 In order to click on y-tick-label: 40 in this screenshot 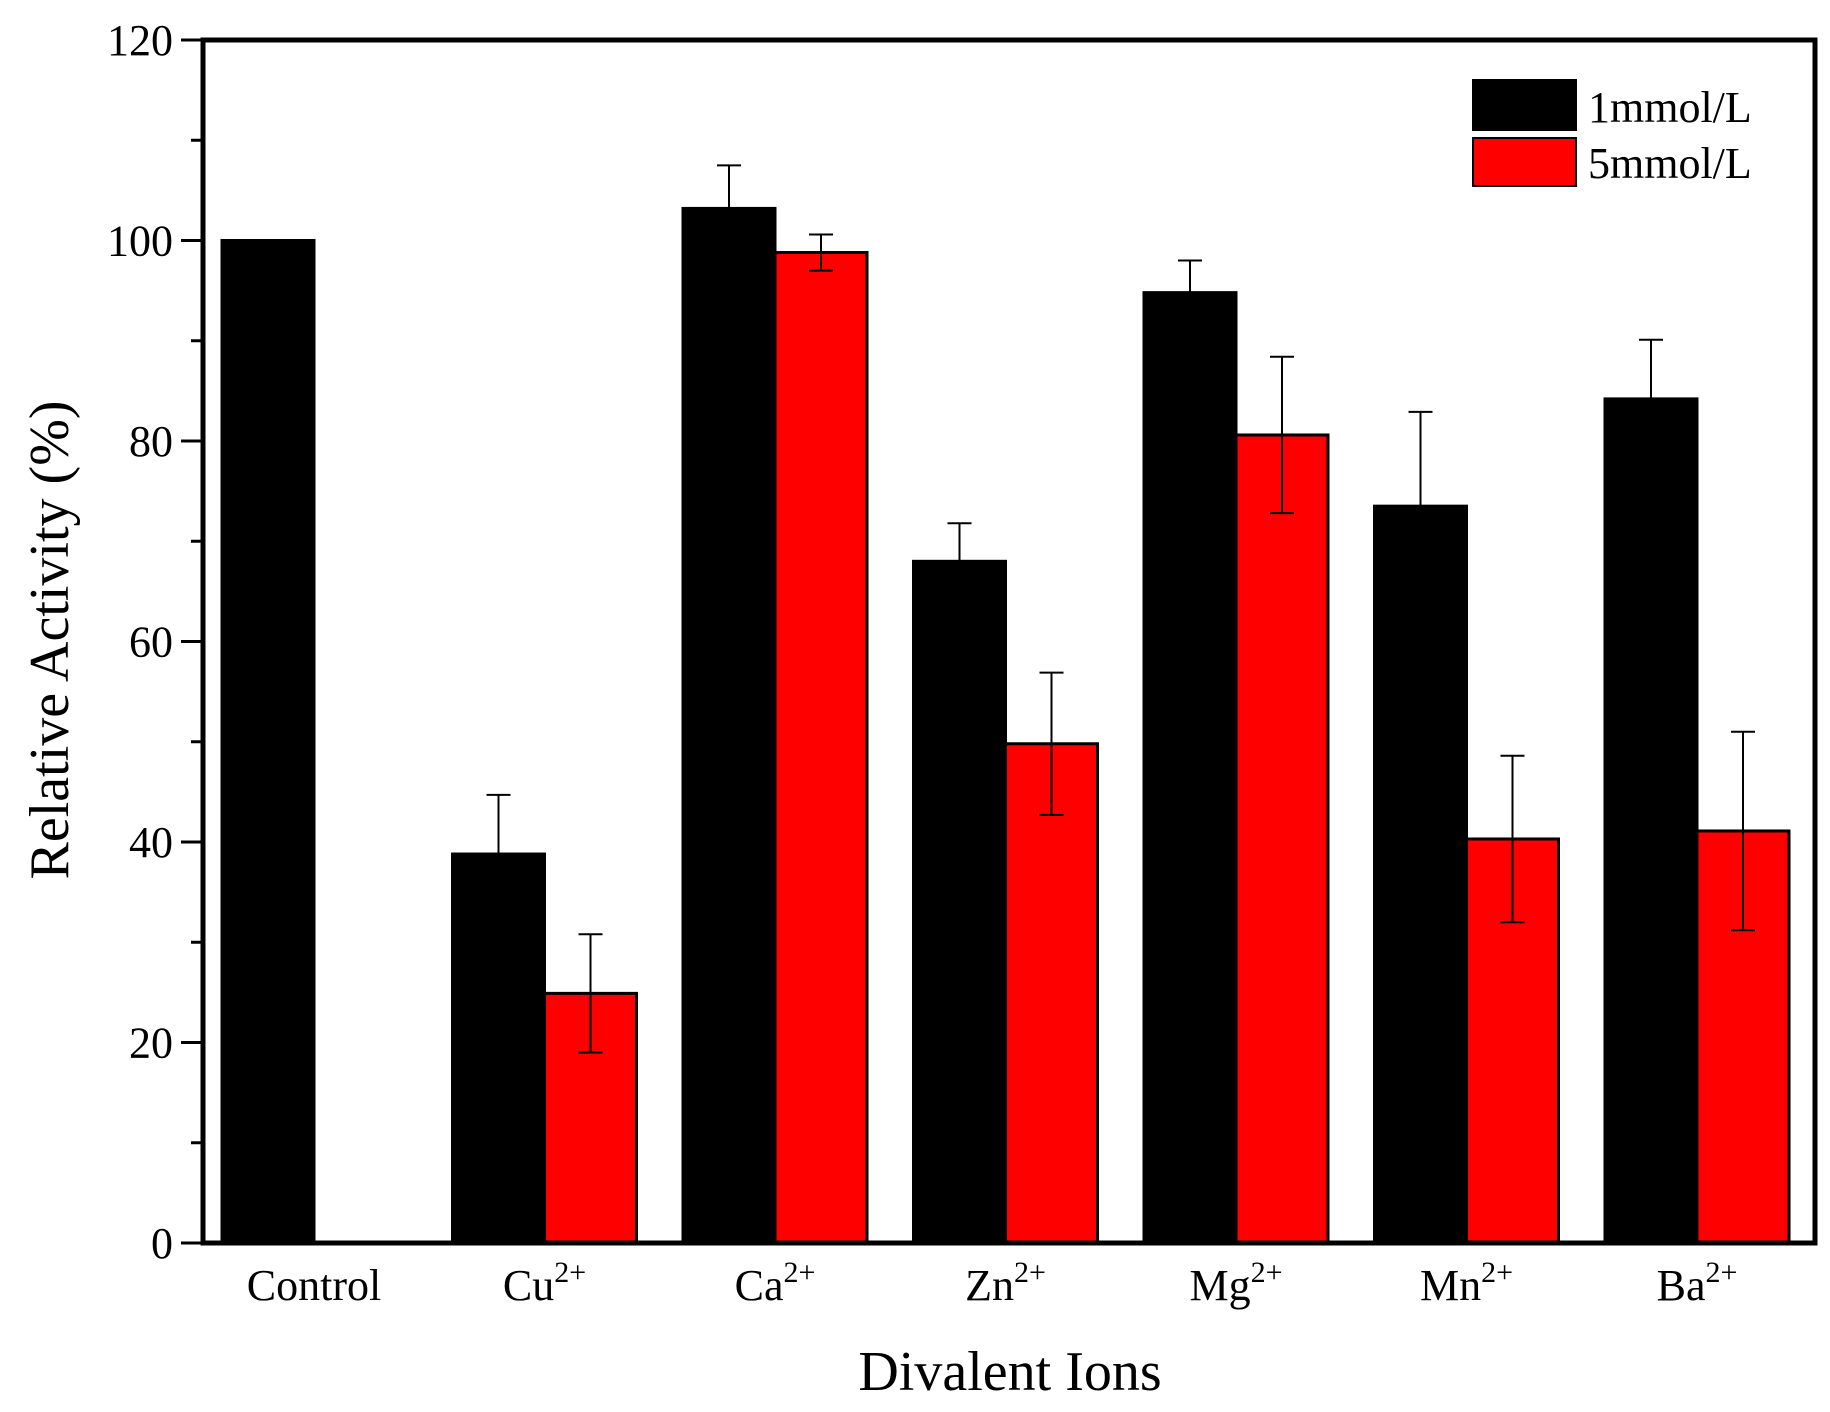, I will do `click(151, 842)`.